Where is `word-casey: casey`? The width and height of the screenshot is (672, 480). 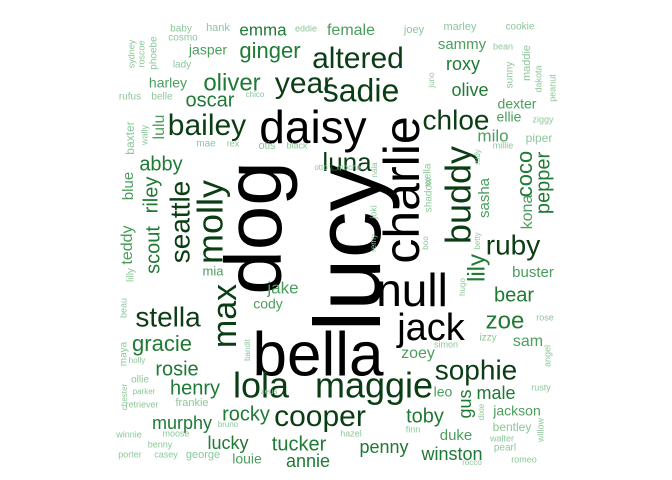
word-casey: casey is located at coordinates (166, 454).